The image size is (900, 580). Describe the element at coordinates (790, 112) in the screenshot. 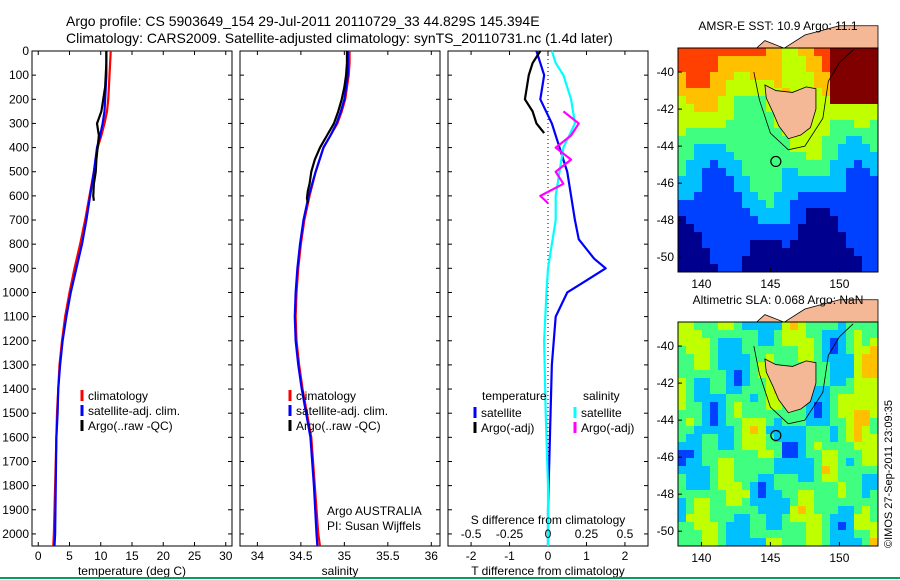

I see `tasmania-land` at that location.